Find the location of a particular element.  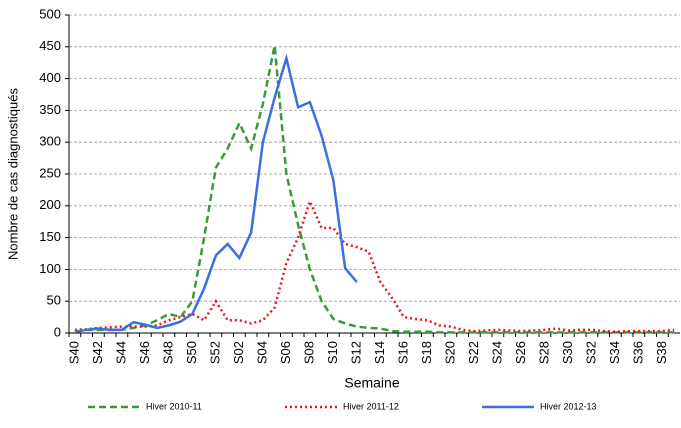

x-tick-label: S50 is located at coordinates (191, 352).